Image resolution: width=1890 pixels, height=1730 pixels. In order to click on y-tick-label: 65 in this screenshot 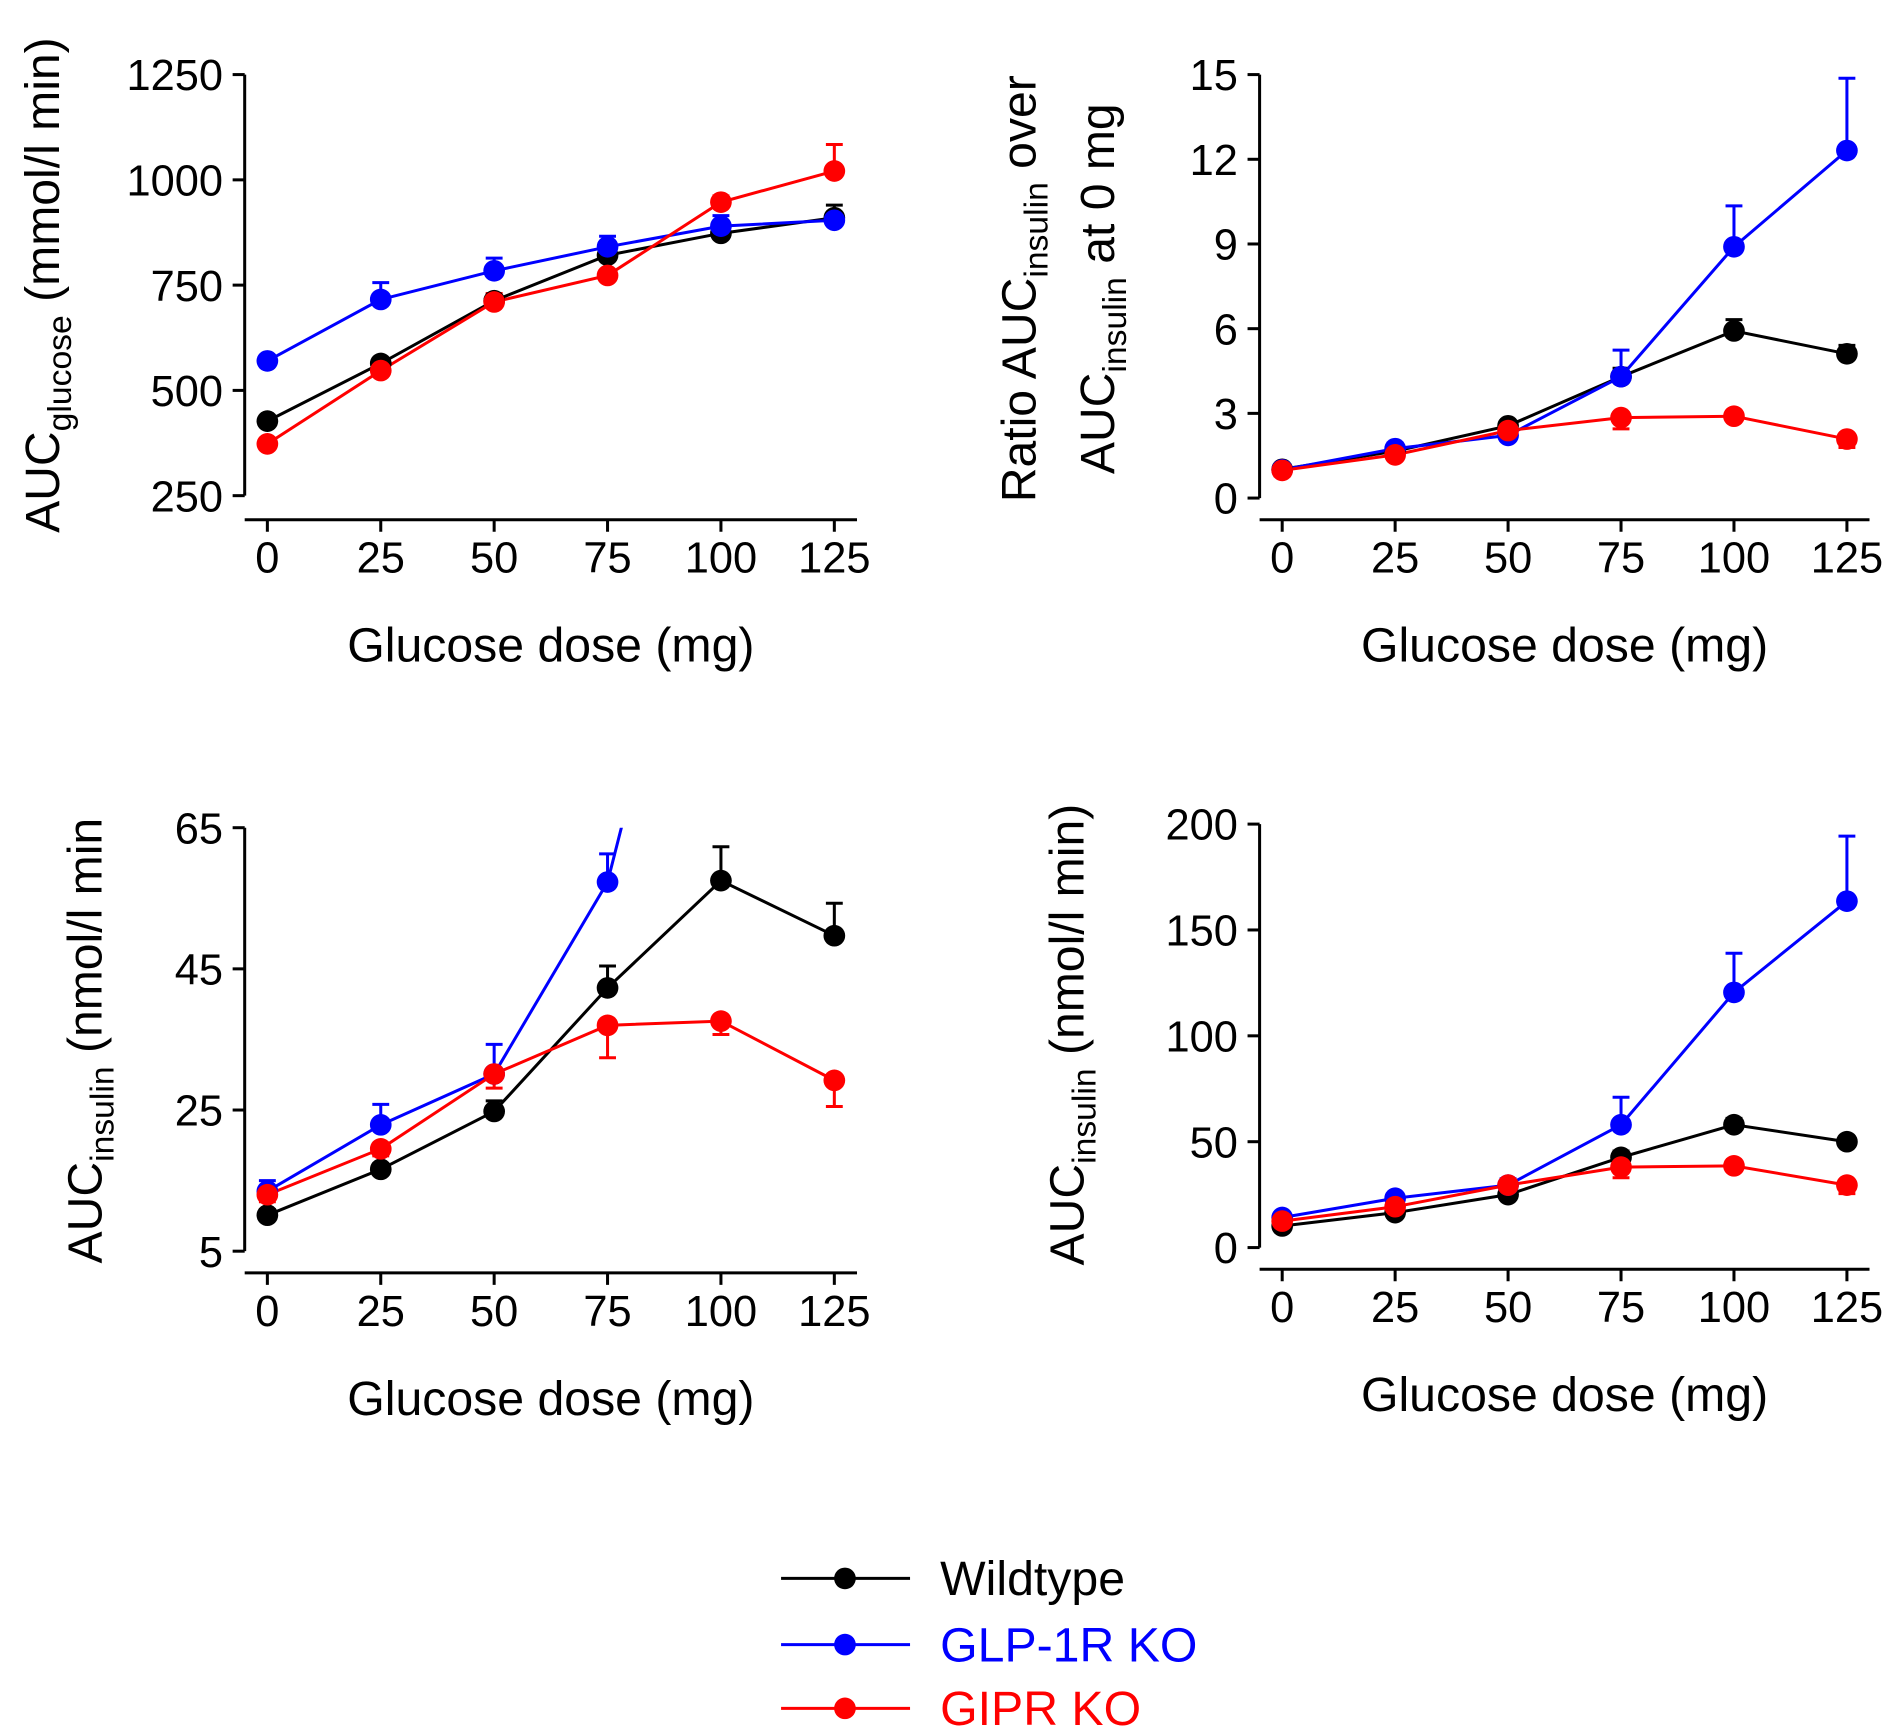, I will do `click(199, 829)`.